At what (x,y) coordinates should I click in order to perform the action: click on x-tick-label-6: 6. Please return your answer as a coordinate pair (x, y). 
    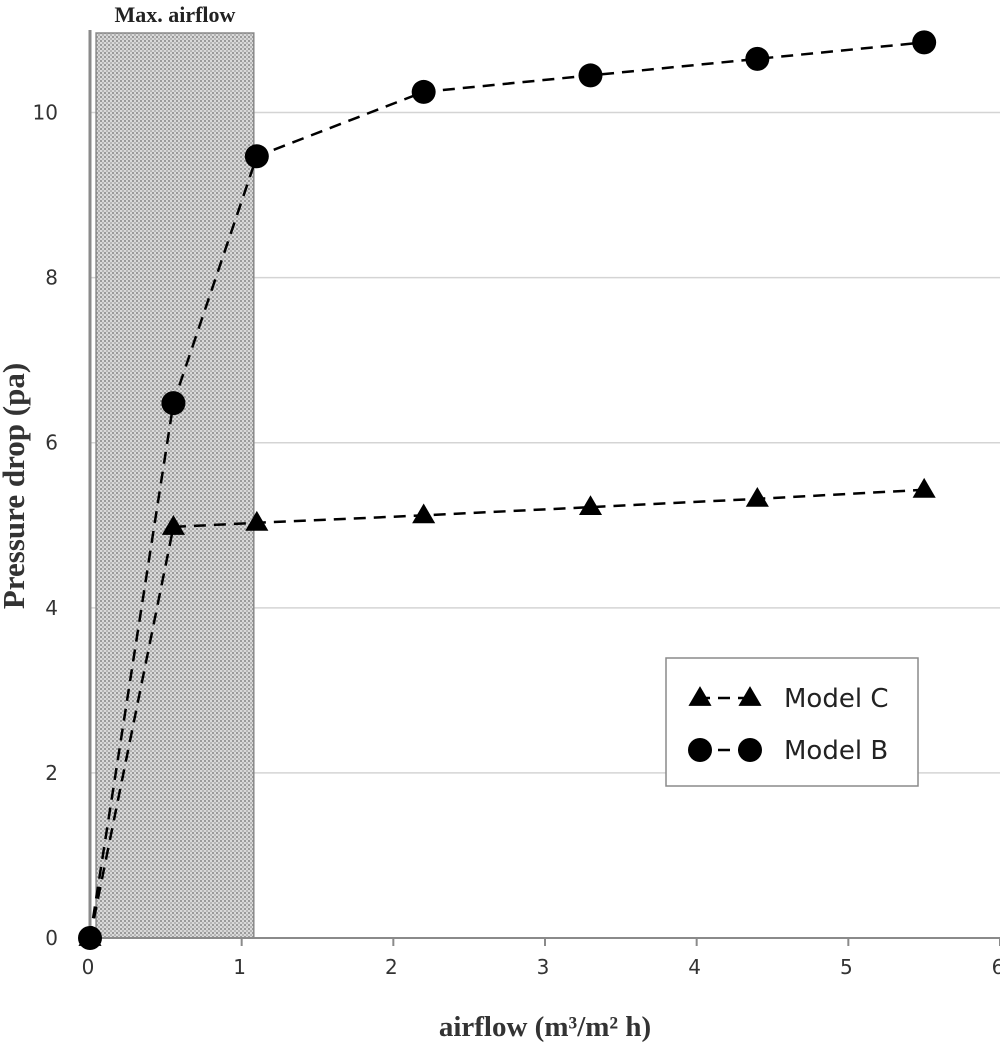
    Looking at the image, I should click on (996, 967).